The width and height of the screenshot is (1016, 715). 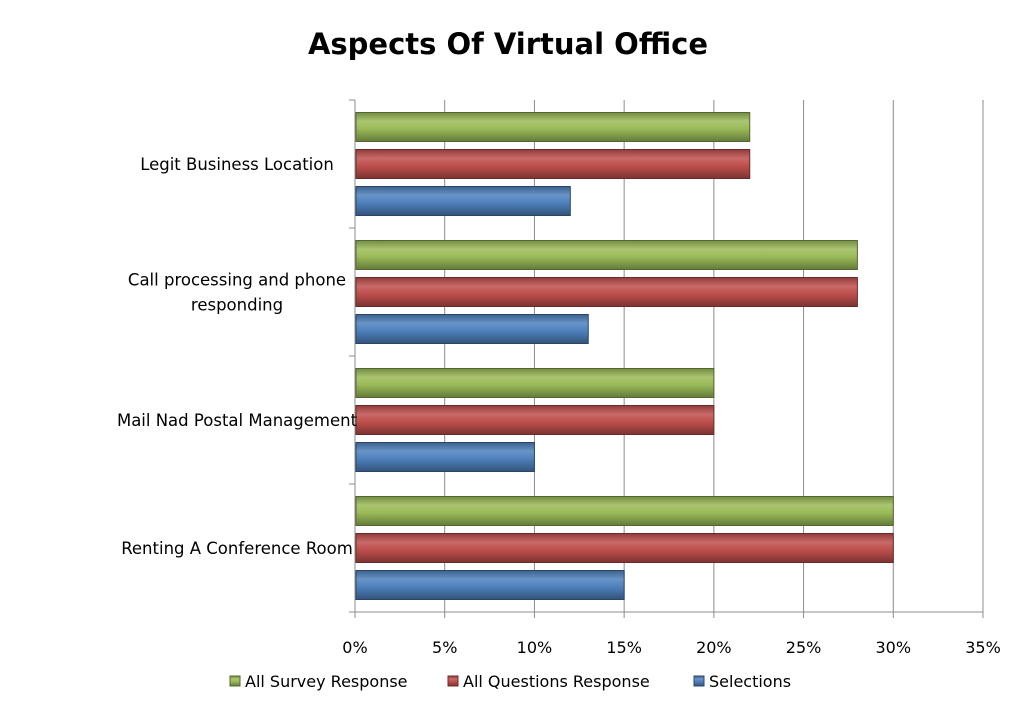 What do you see at coordinates (237, 420) in the screenshot?
I see `category-label: Mail Nad Postal Management` at bounding box center [237, 420].